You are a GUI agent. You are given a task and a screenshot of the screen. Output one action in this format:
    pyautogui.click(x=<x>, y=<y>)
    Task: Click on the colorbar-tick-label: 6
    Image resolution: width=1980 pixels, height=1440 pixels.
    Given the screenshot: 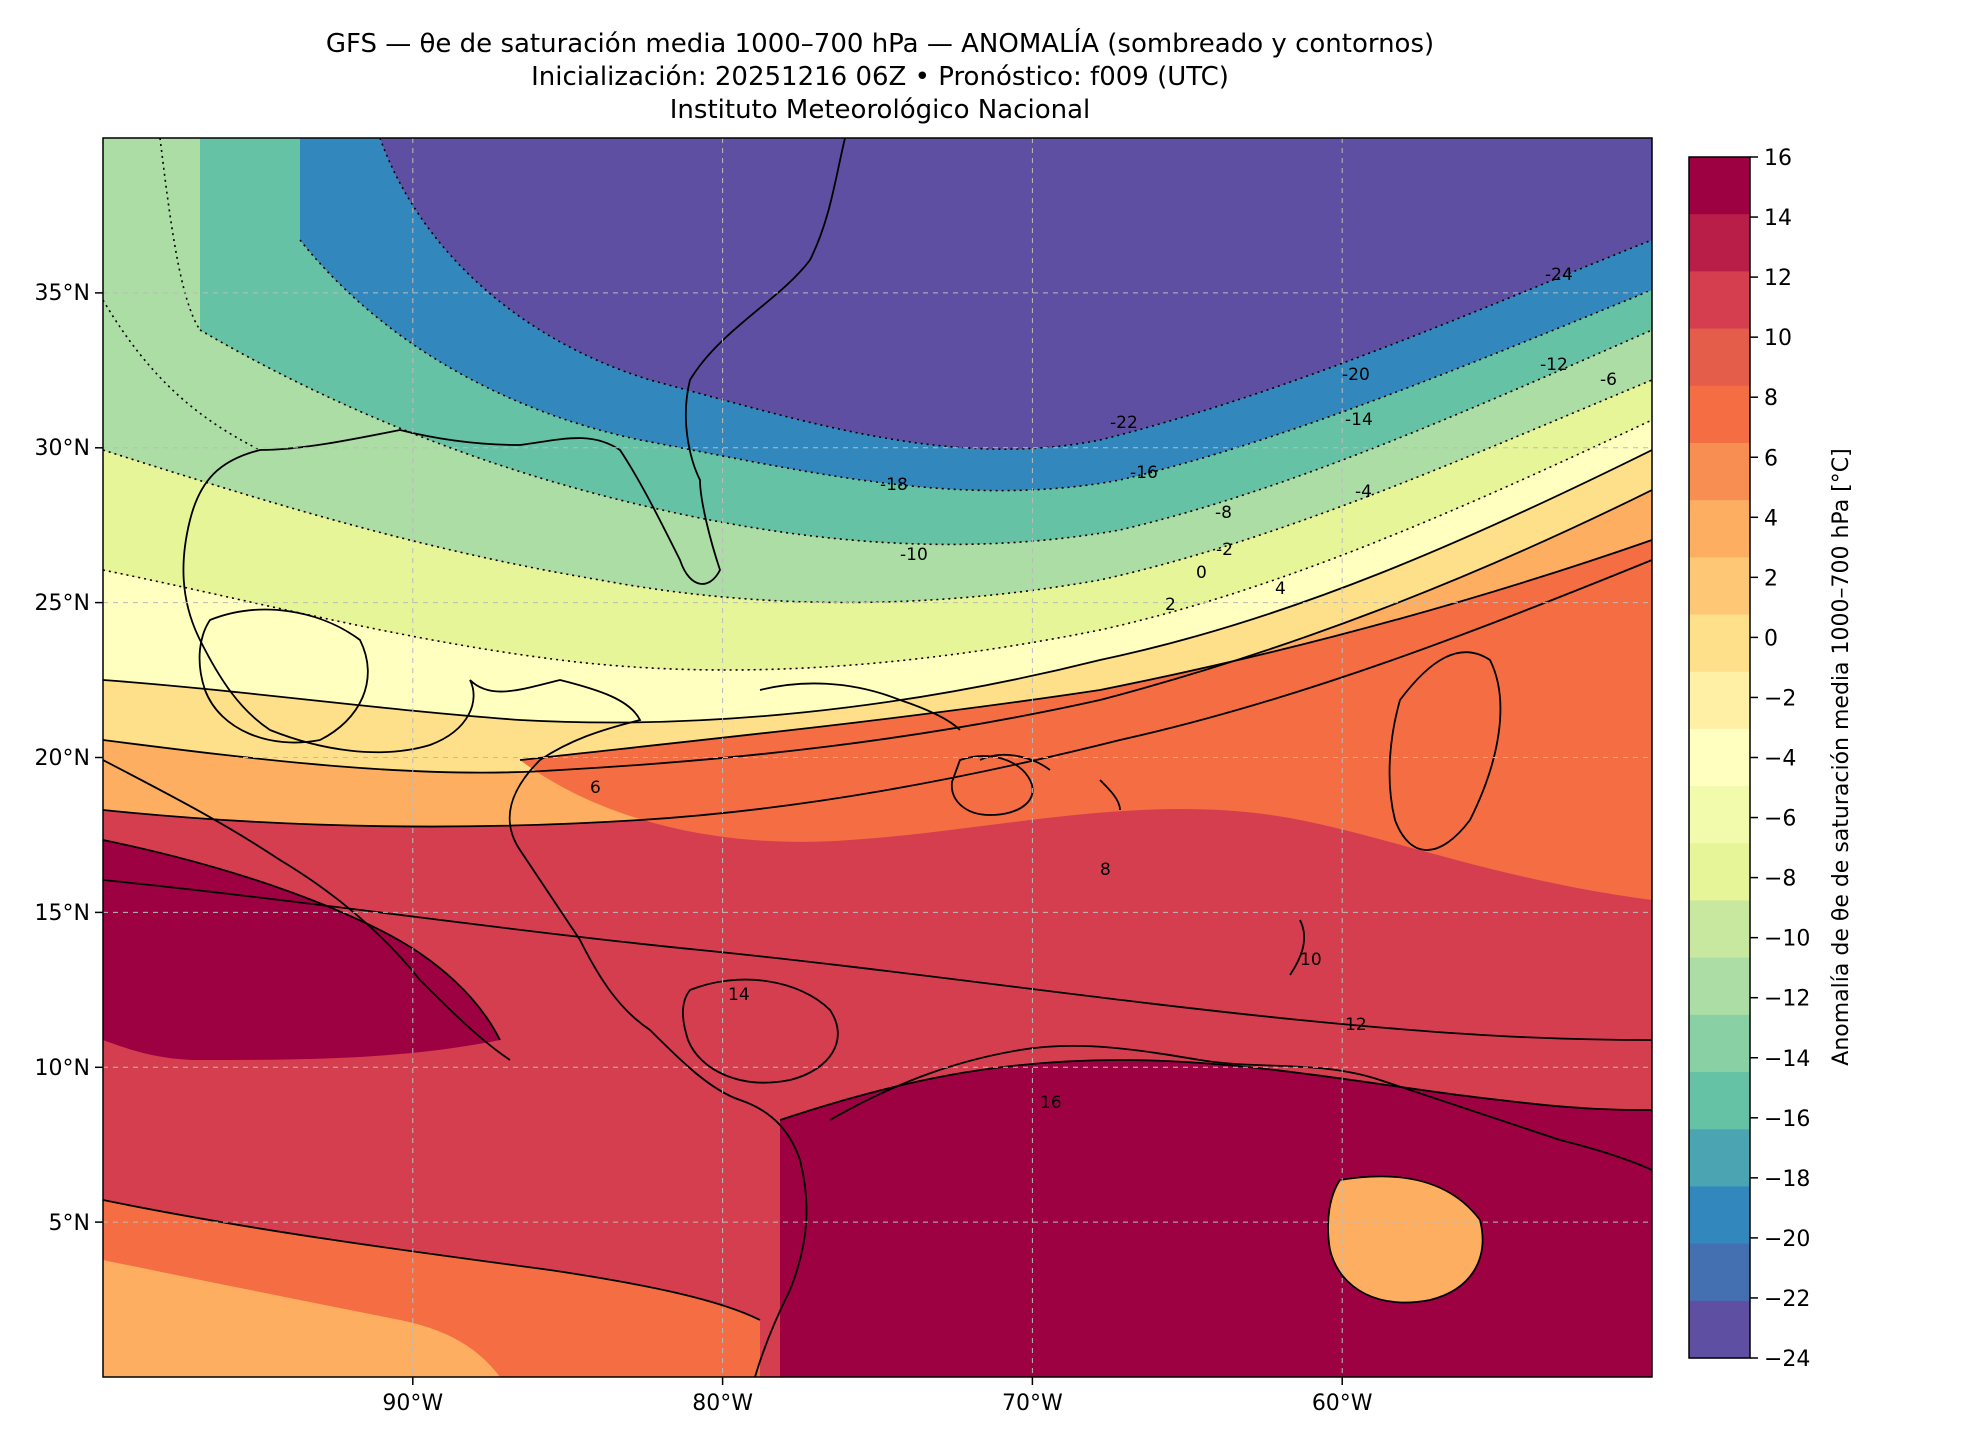 What is the action you would take?
    pyautogui.click(x=1771, y=458)
    